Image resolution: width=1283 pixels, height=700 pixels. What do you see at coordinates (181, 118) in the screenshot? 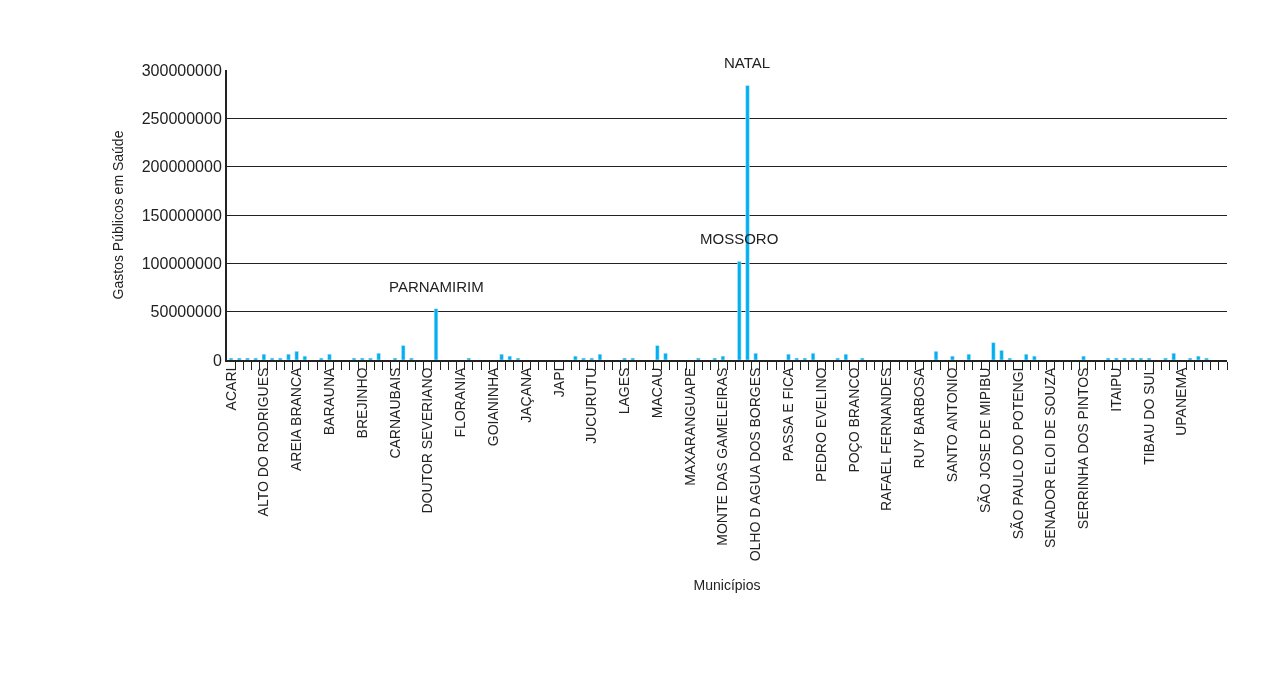
I see `y-tick-label: 250000000` at bounding box center [181, 118].